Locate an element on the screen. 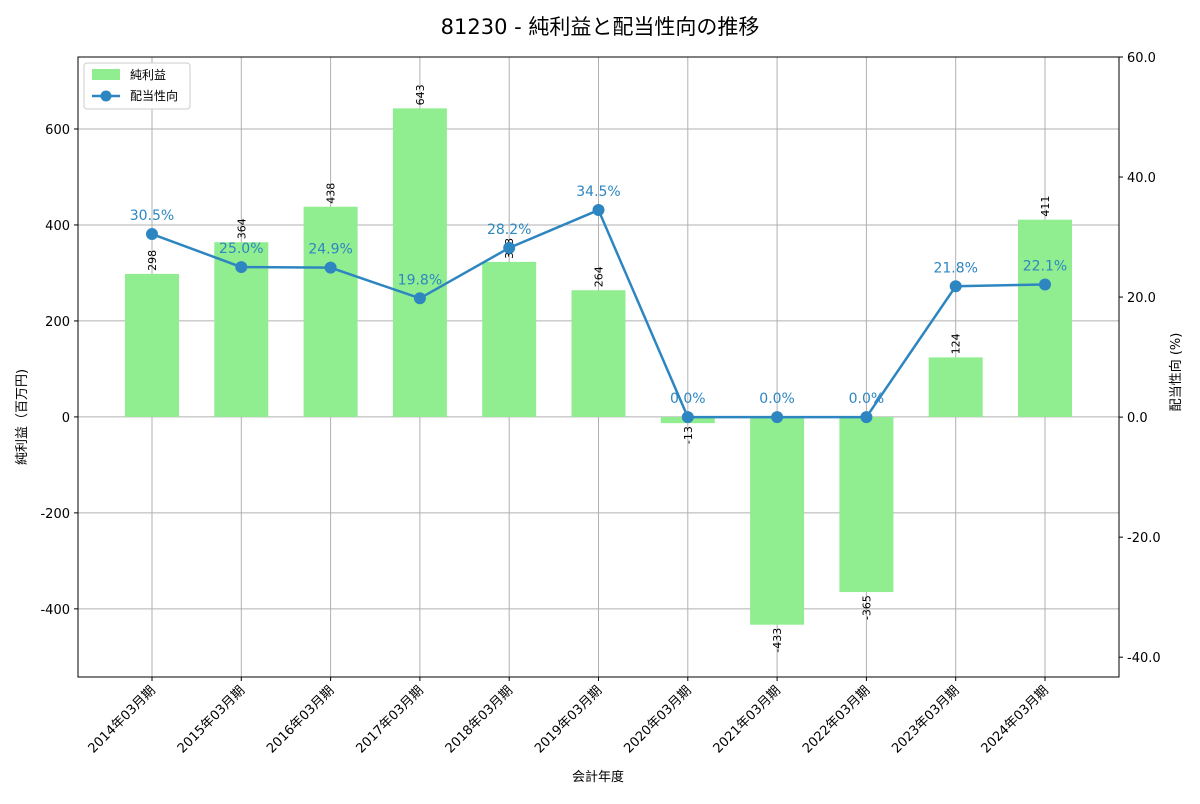  payout-label: 28.2% is located at coordinates (509, 230).